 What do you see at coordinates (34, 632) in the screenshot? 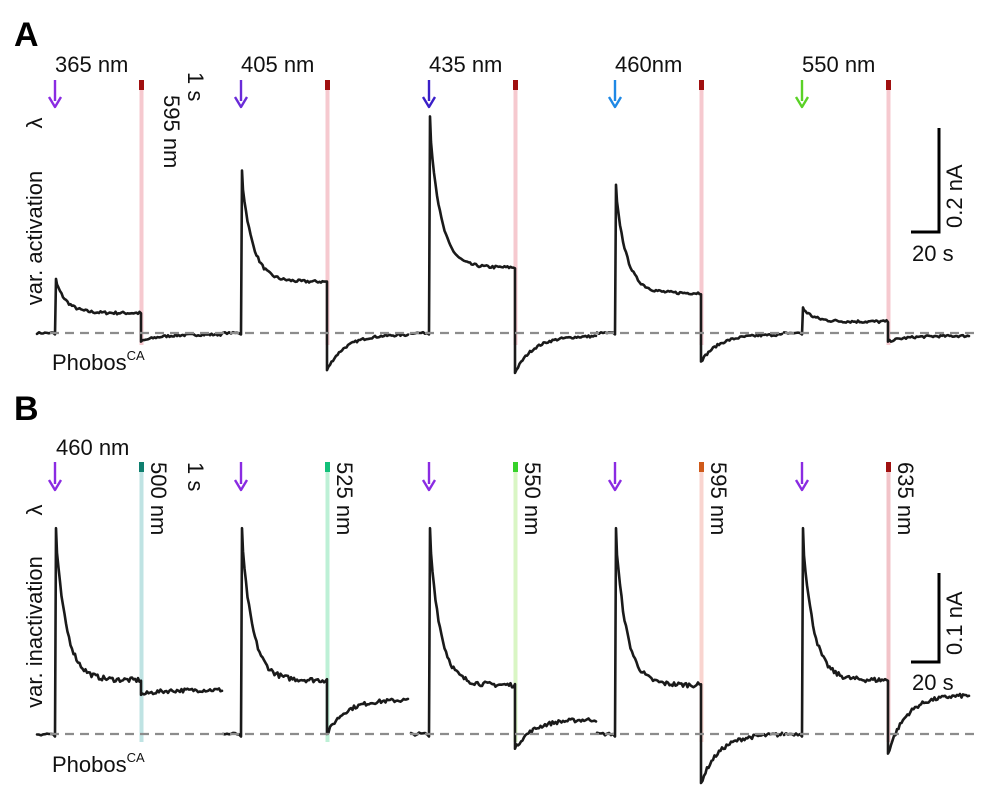
I see `panel-b-ylabel: var. inactivation` at bounding box center [34, 632].